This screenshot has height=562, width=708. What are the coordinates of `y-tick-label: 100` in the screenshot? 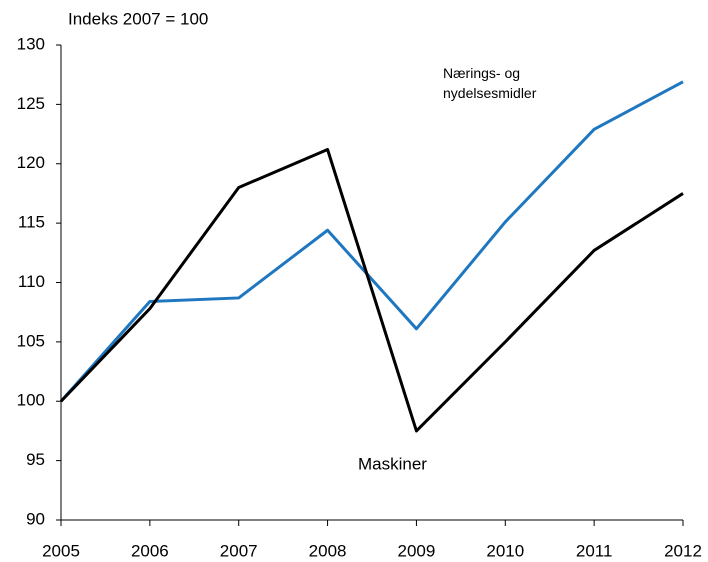 It's located at (31, 400).